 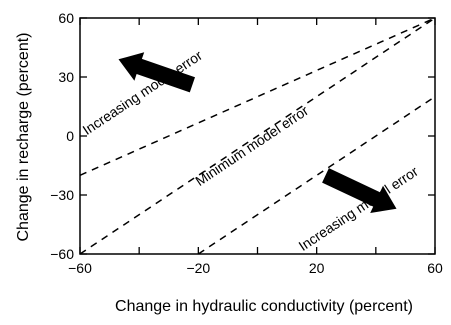 I want to click on y-tick-label: 0, so click(x=70, y=136).